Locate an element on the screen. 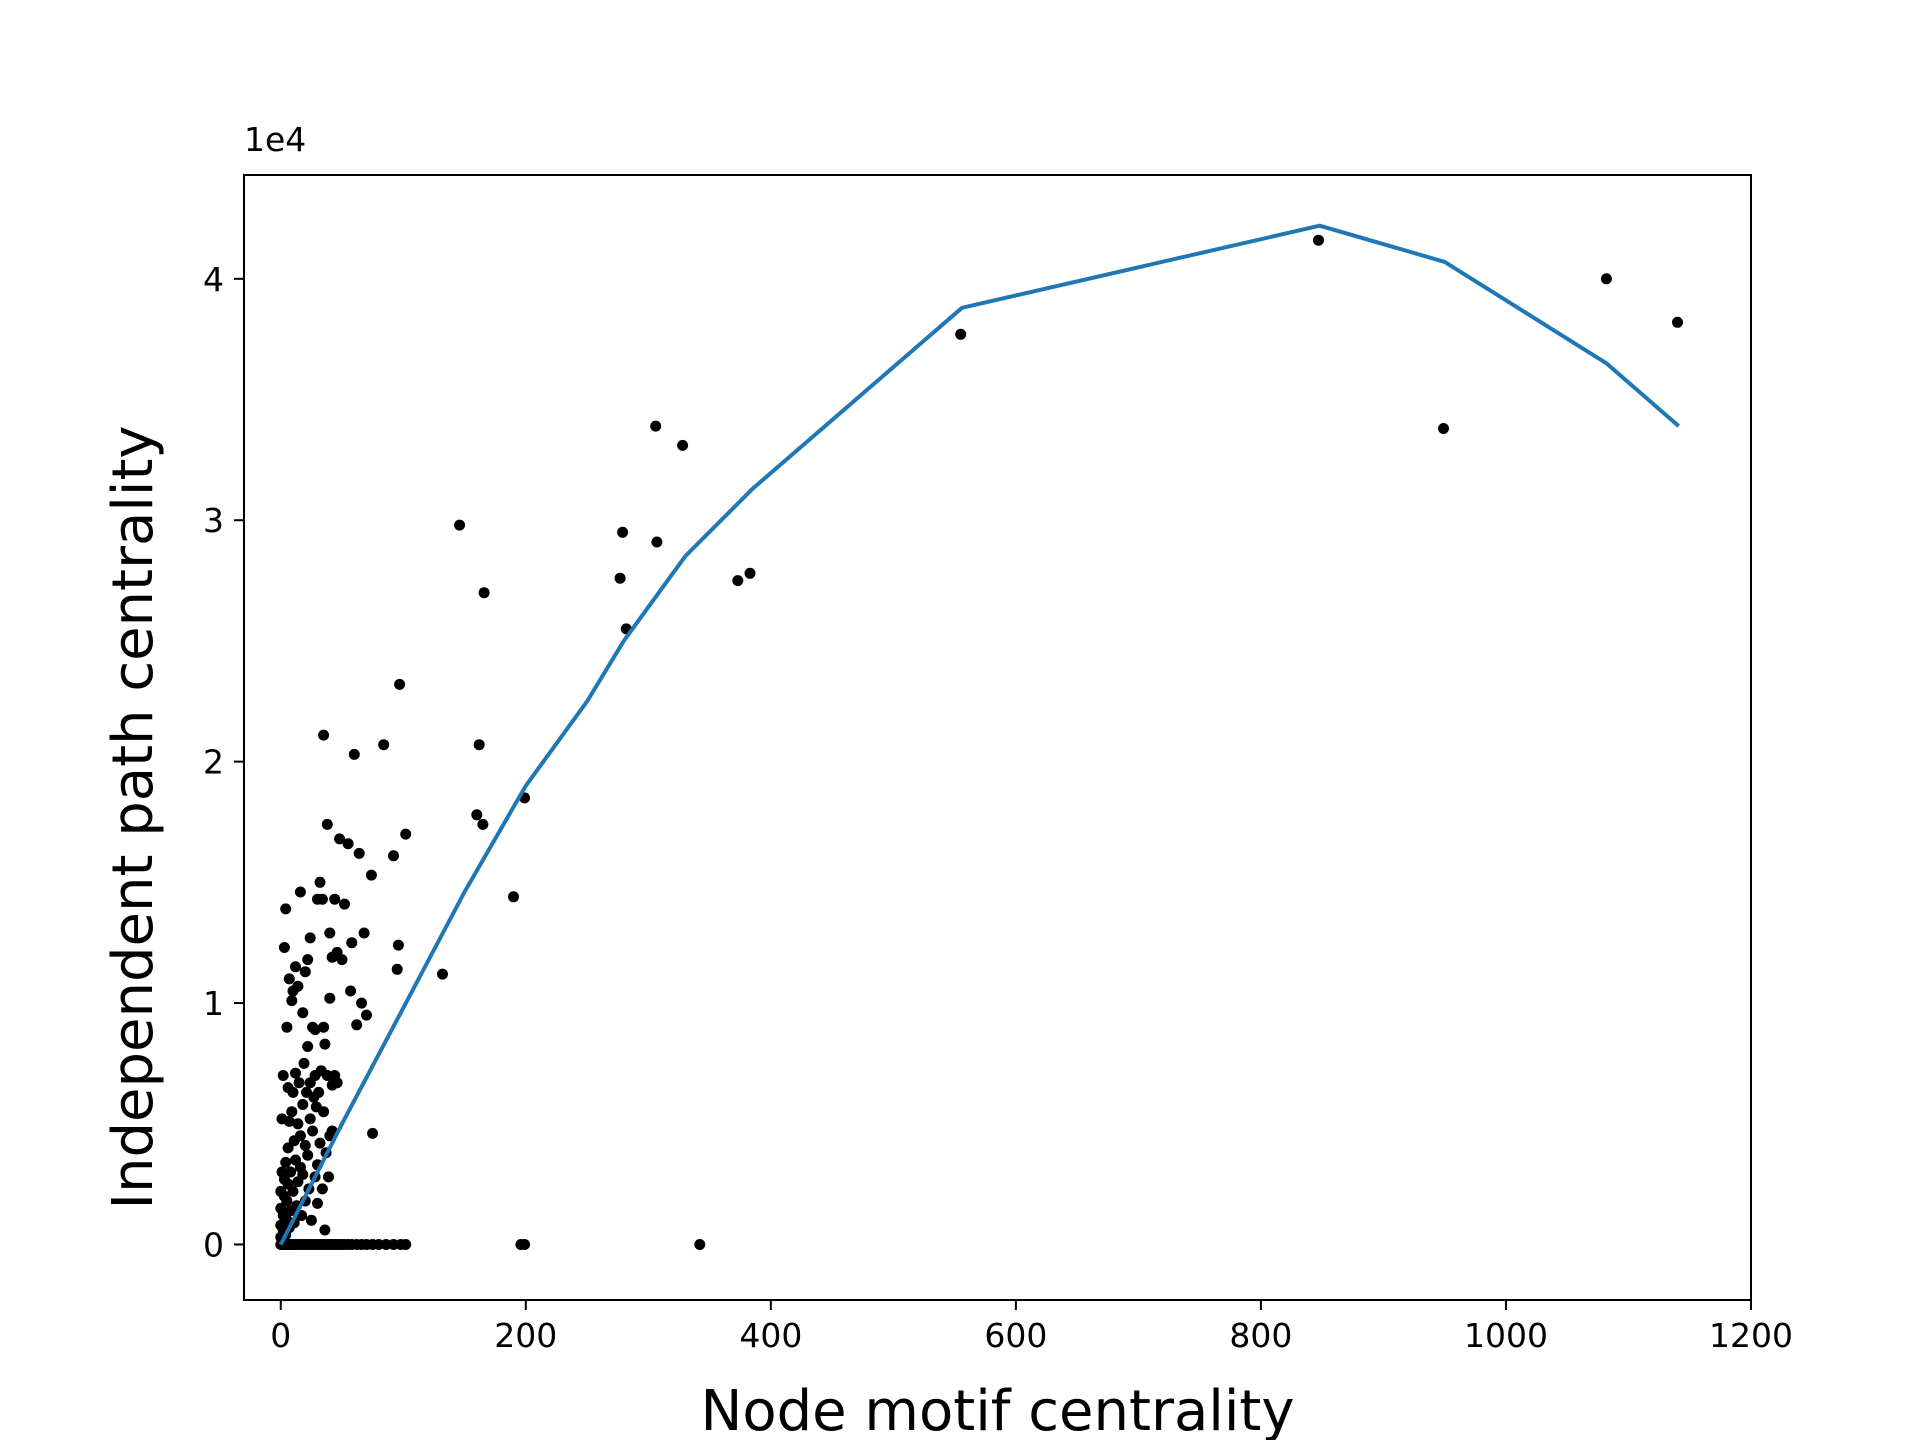  y-tick-label: 3 is located at coordinates (213, 520).